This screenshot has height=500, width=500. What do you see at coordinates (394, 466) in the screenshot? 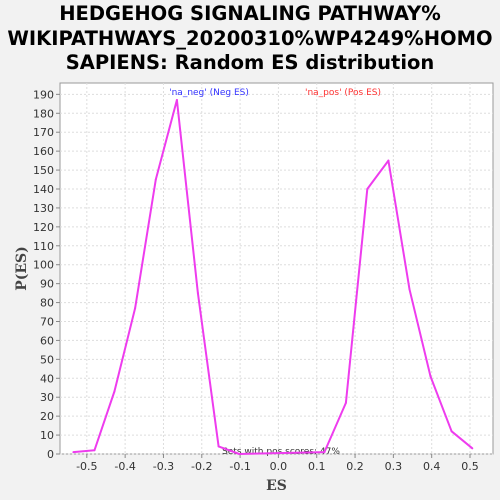
I see `x-tick-label: 0.3` at bounding box center [394, 466].